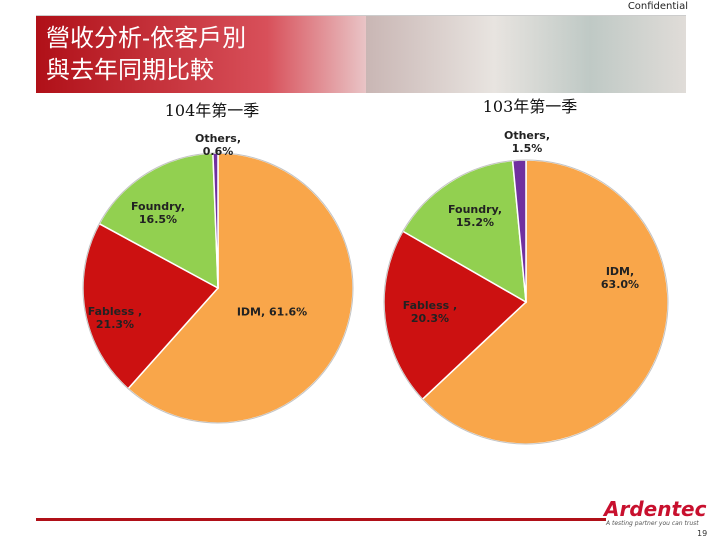 The image size is (720, 540). What do you see at coordinates (430, 312) in the screenshot?
I see `slice-label: Fabless , 20.3%` at bounding box center [430, 312].